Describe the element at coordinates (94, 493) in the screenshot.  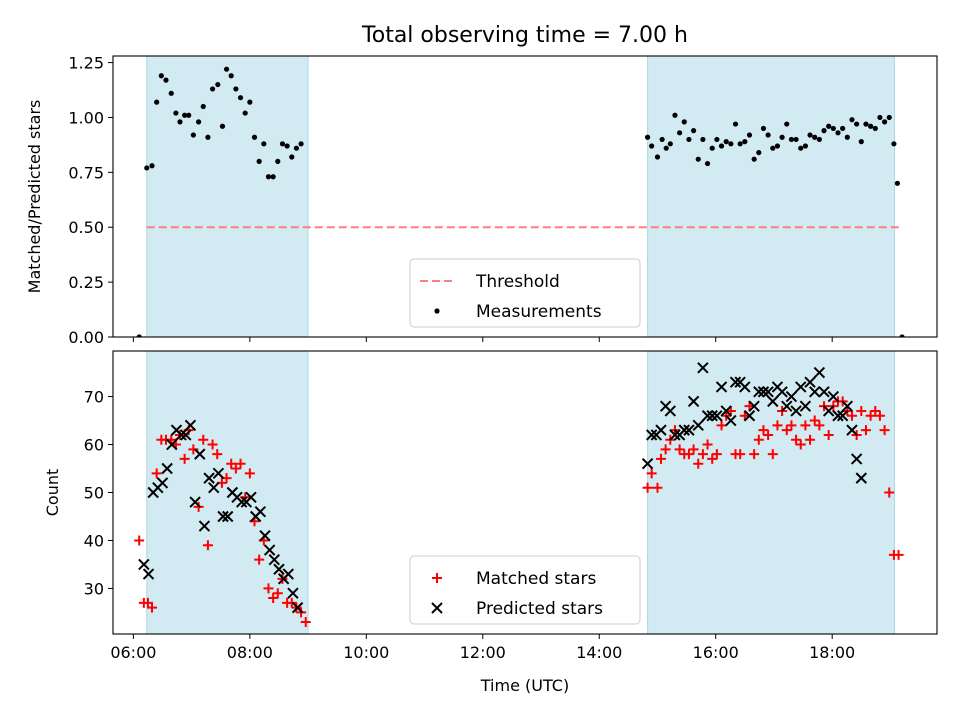
I see `y-tick-label: 50` at that location.